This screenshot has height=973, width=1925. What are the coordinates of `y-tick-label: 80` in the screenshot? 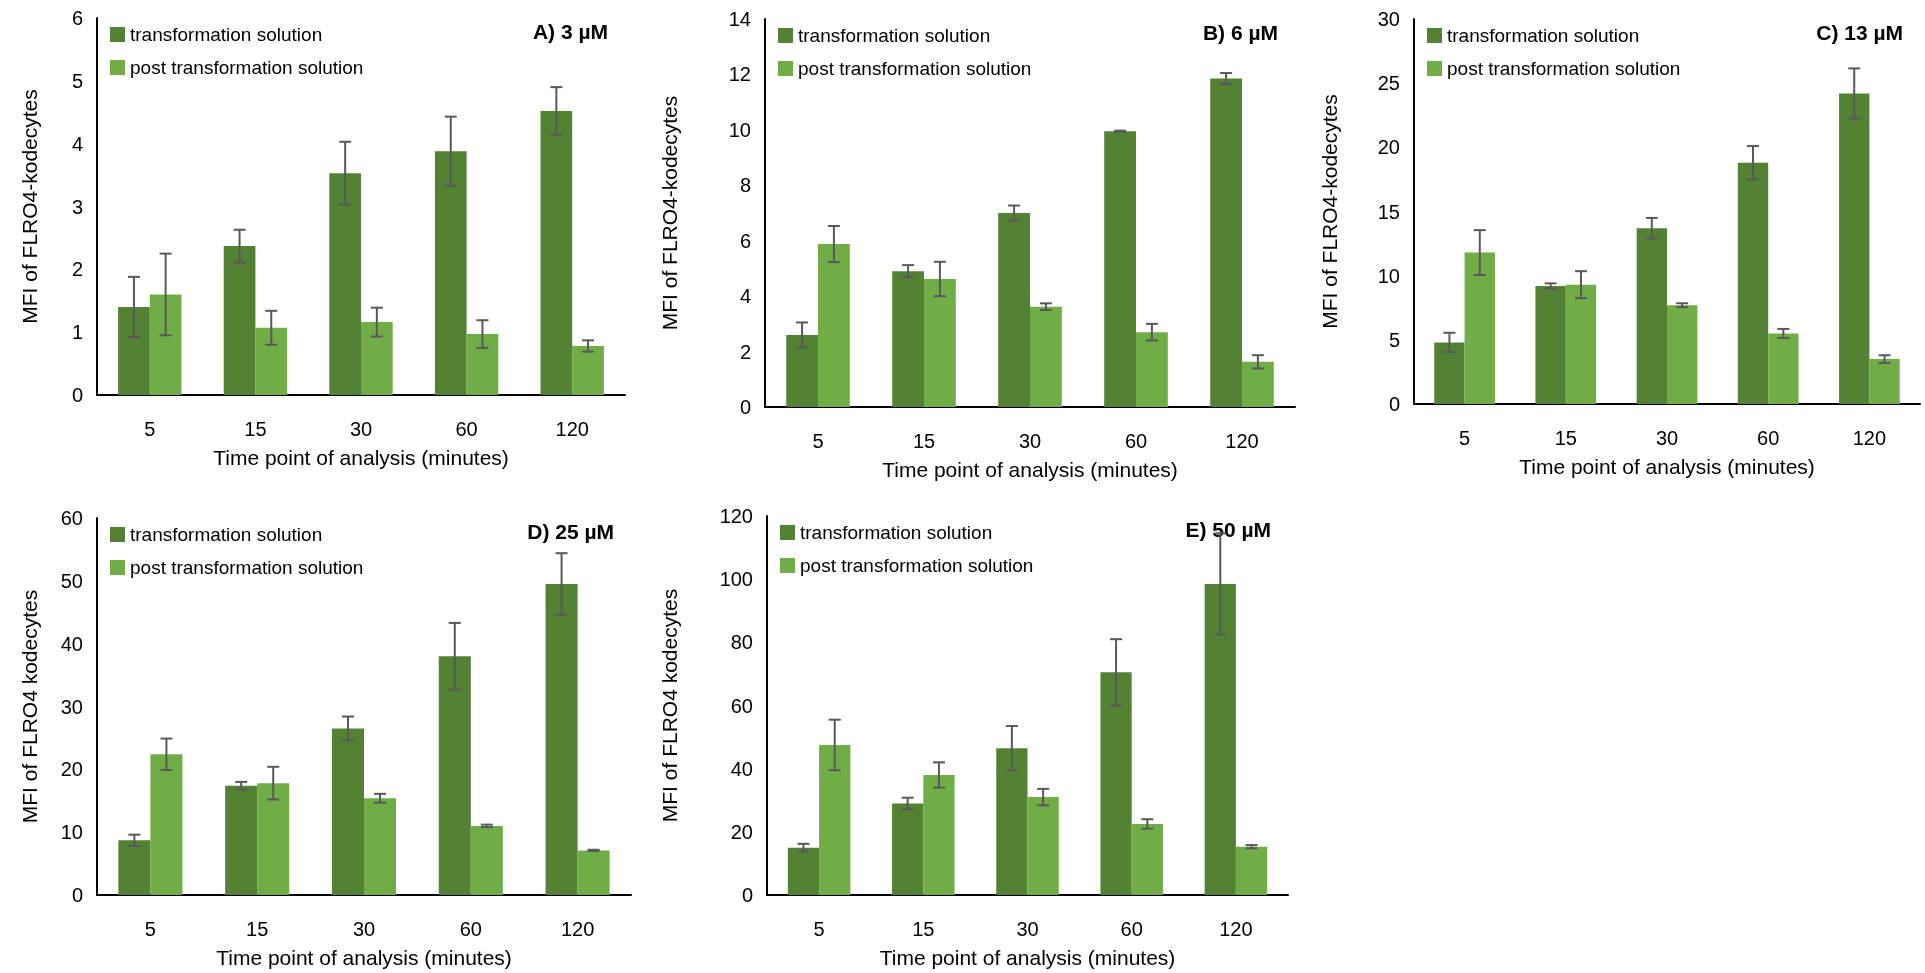 It's located at (741, 642).